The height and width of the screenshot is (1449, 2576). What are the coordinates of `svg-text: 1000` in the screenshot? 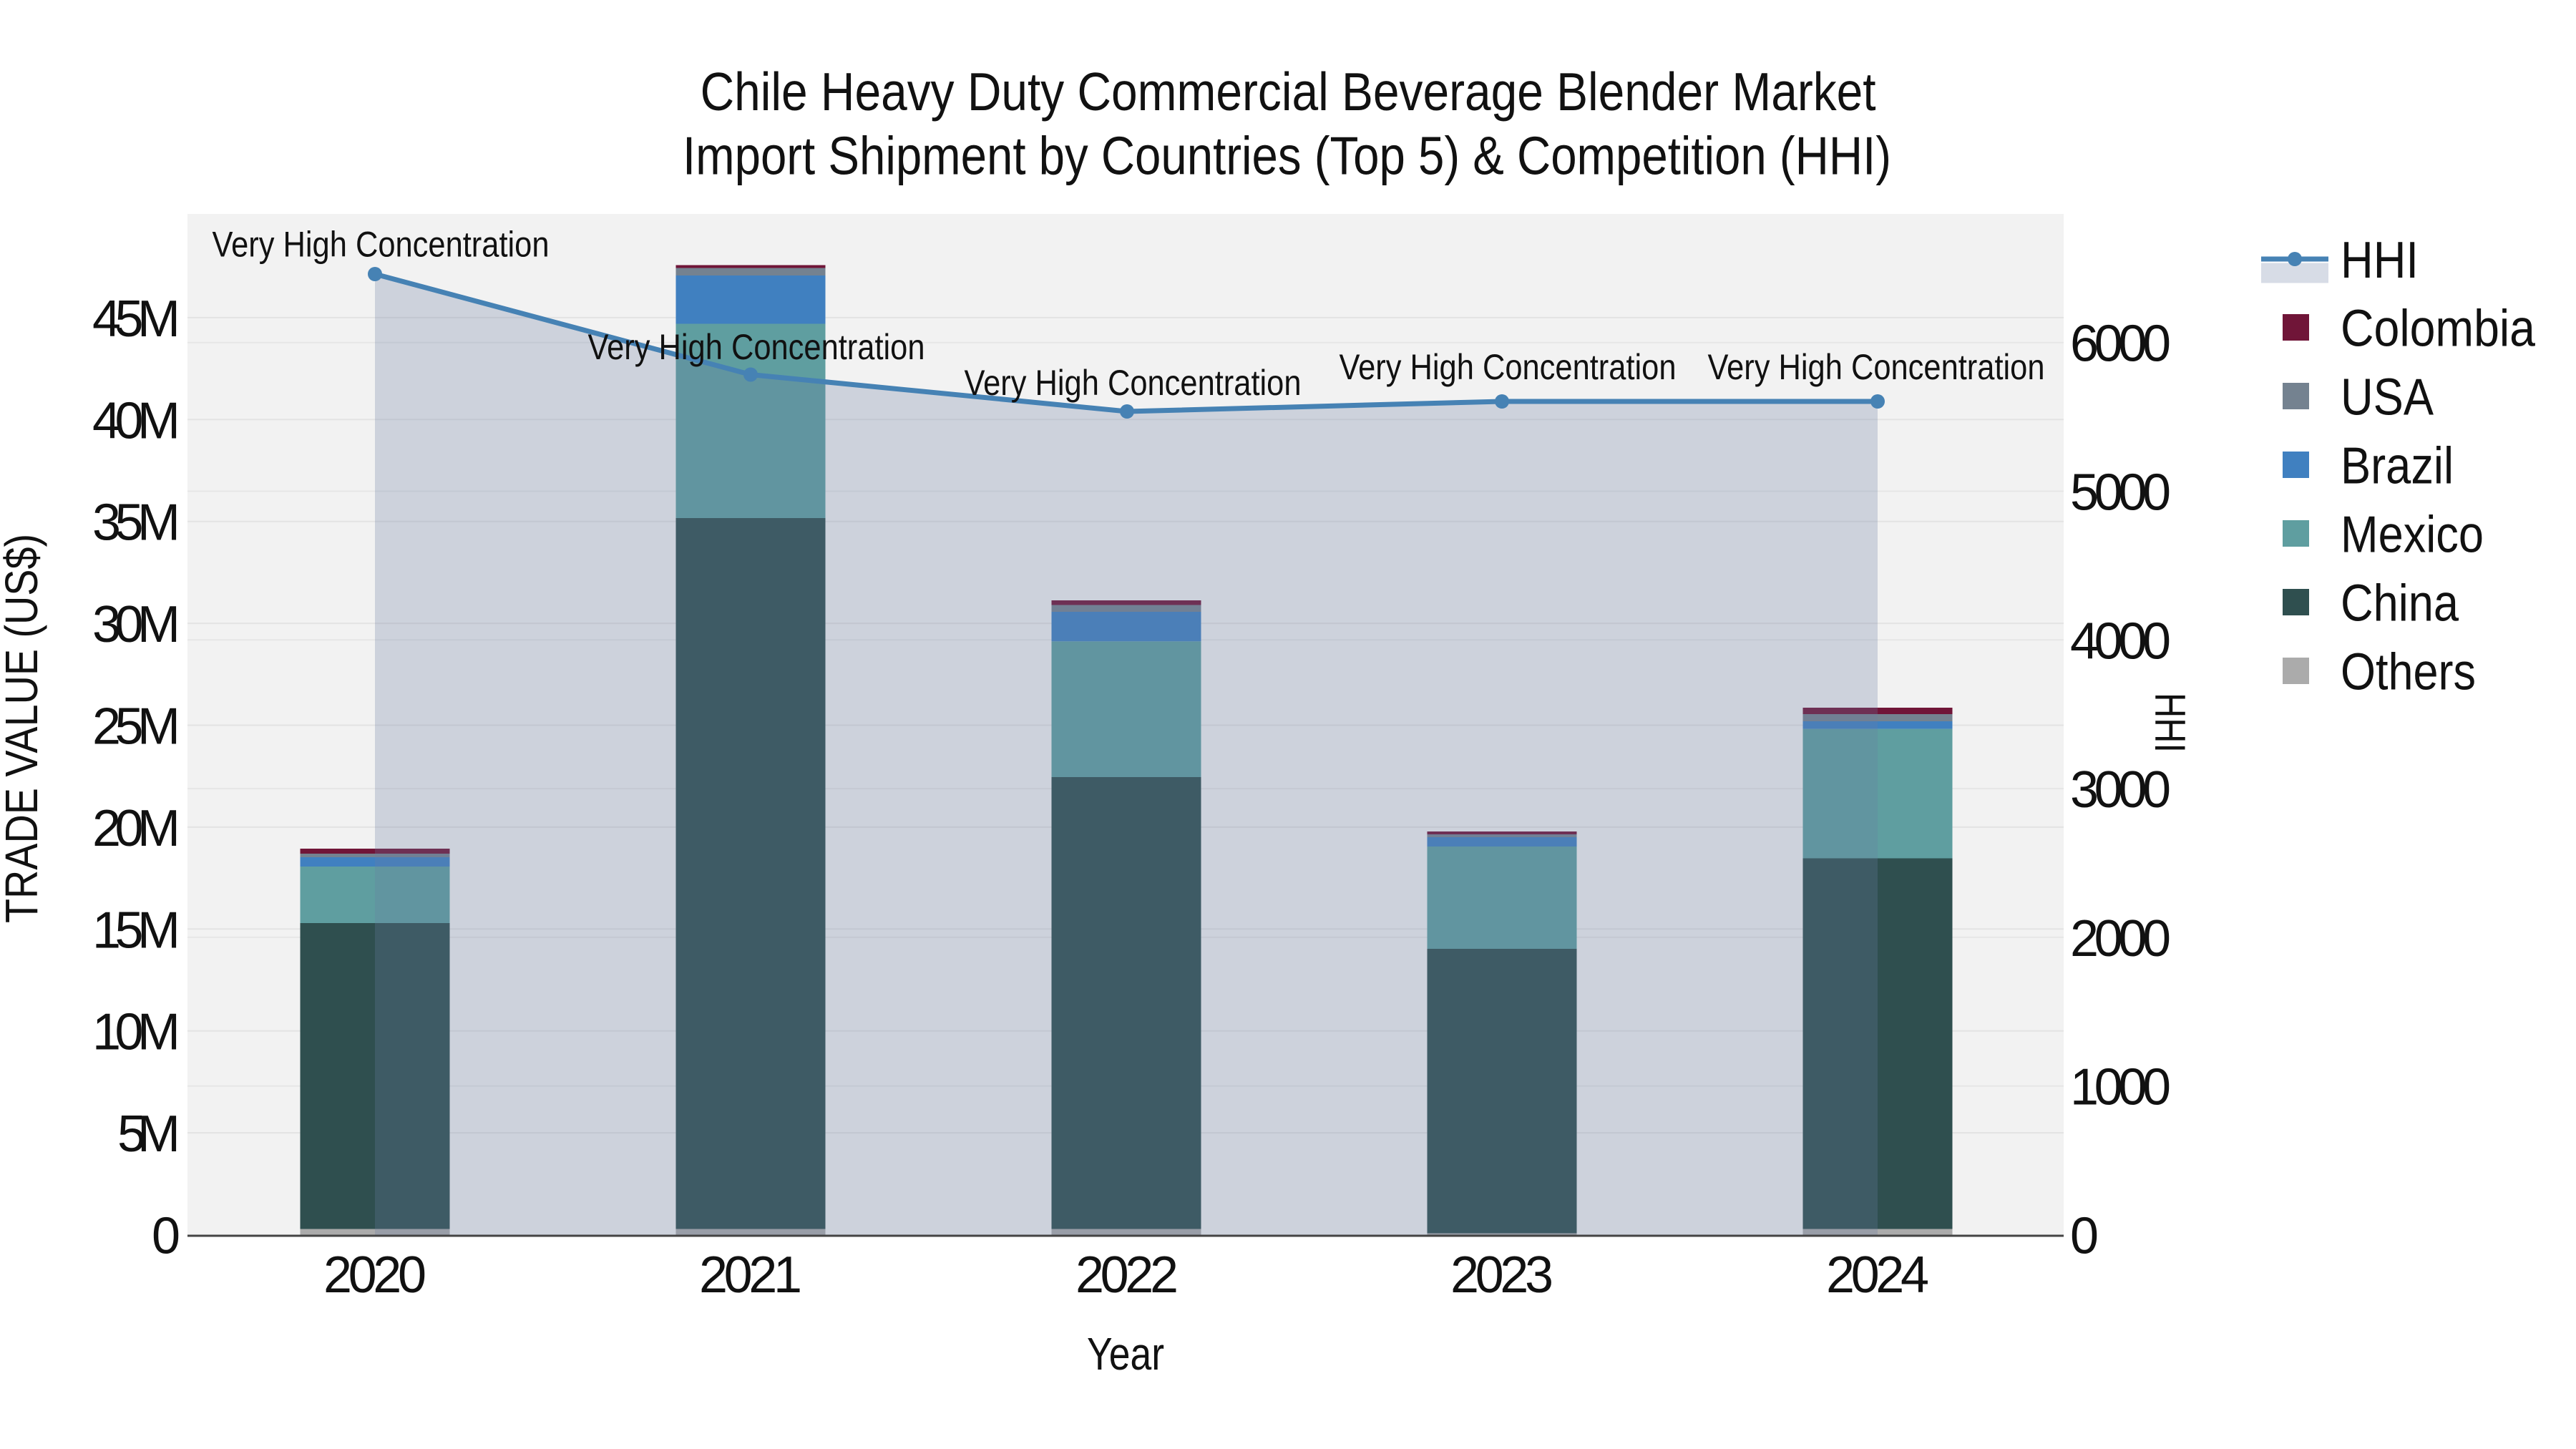 It's located at (2120, 1087).